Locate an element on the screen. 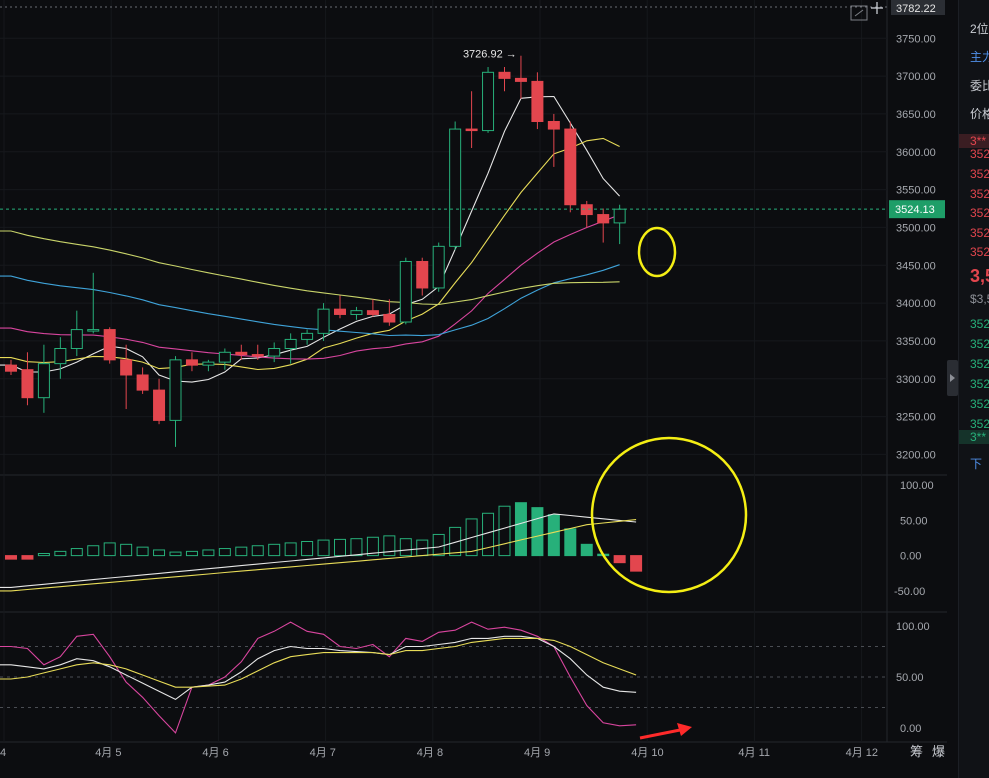  current-price-label: 3524.13 is located at coordinates (915, 210).